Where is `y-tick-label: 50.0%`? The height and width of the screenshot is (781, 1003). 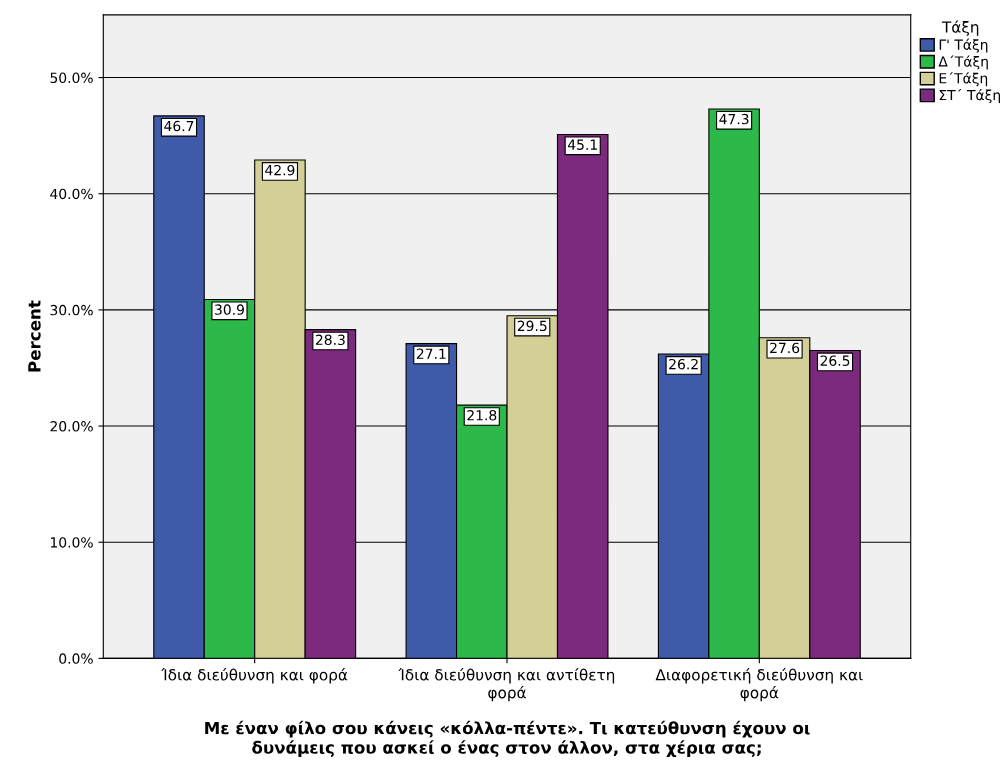 y-tick-label: 50.0% is located at coordinates (71, 78).